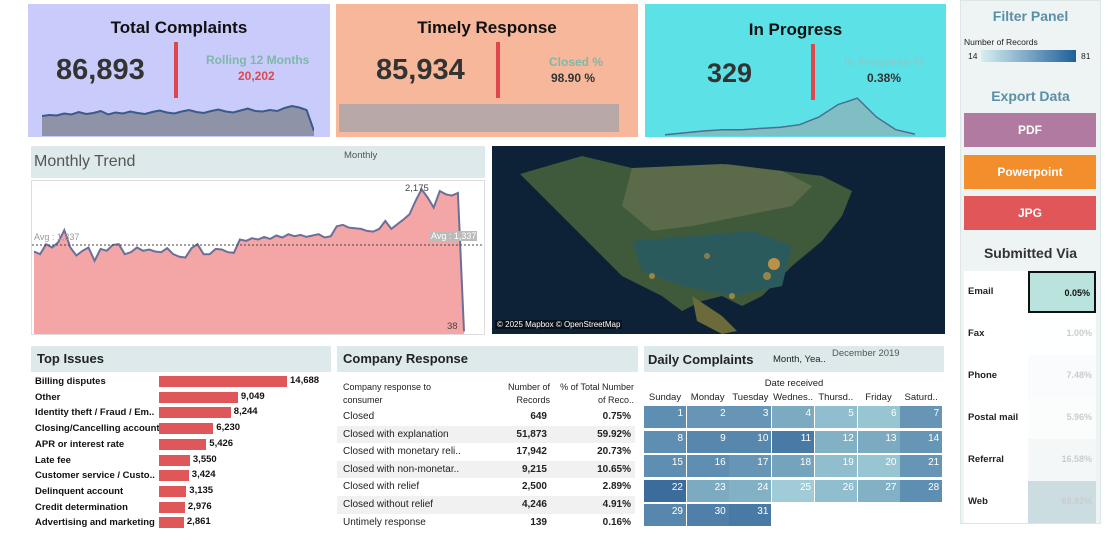 This screenshot has height=554, width=1119. Describe the element at coordinates (750, 515) in the screenshot. I see `calendar-day: 31` at that location.